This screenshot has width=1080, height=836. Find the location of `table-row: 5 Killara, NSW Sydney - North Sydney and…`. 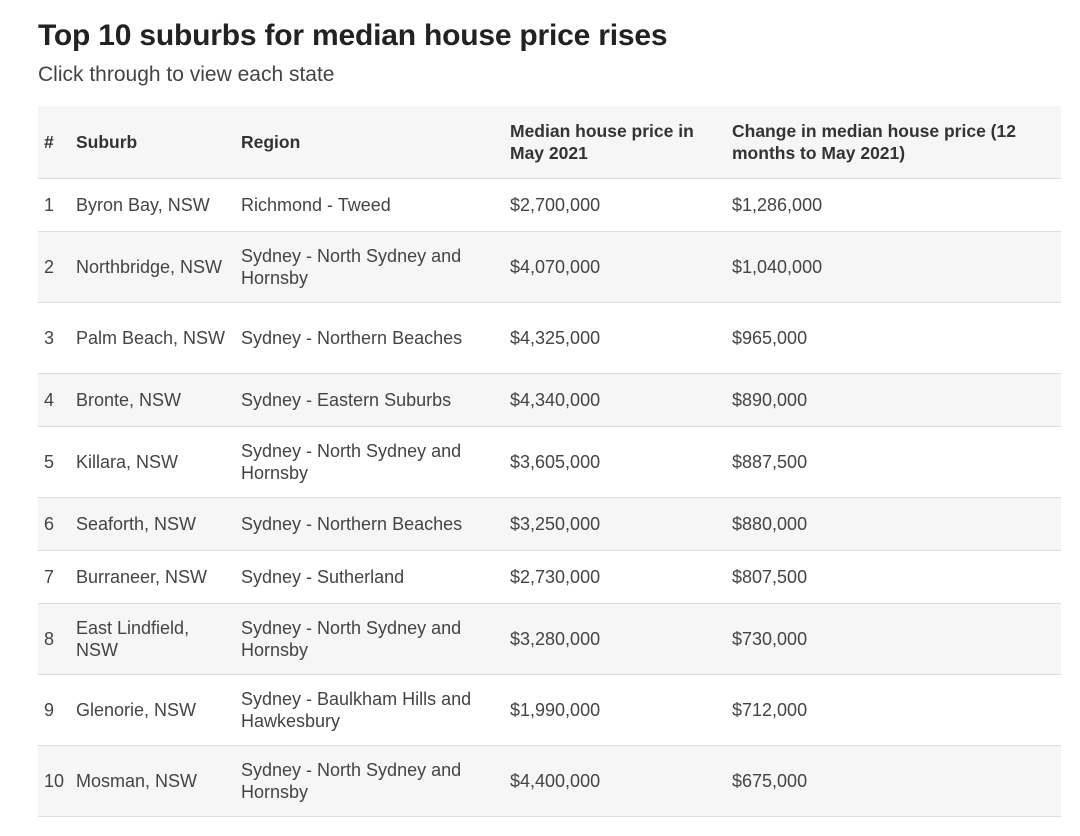

table-row: 5 Killara, NSW Sydney - North Sydney and… is located at coordinates (549, 462).